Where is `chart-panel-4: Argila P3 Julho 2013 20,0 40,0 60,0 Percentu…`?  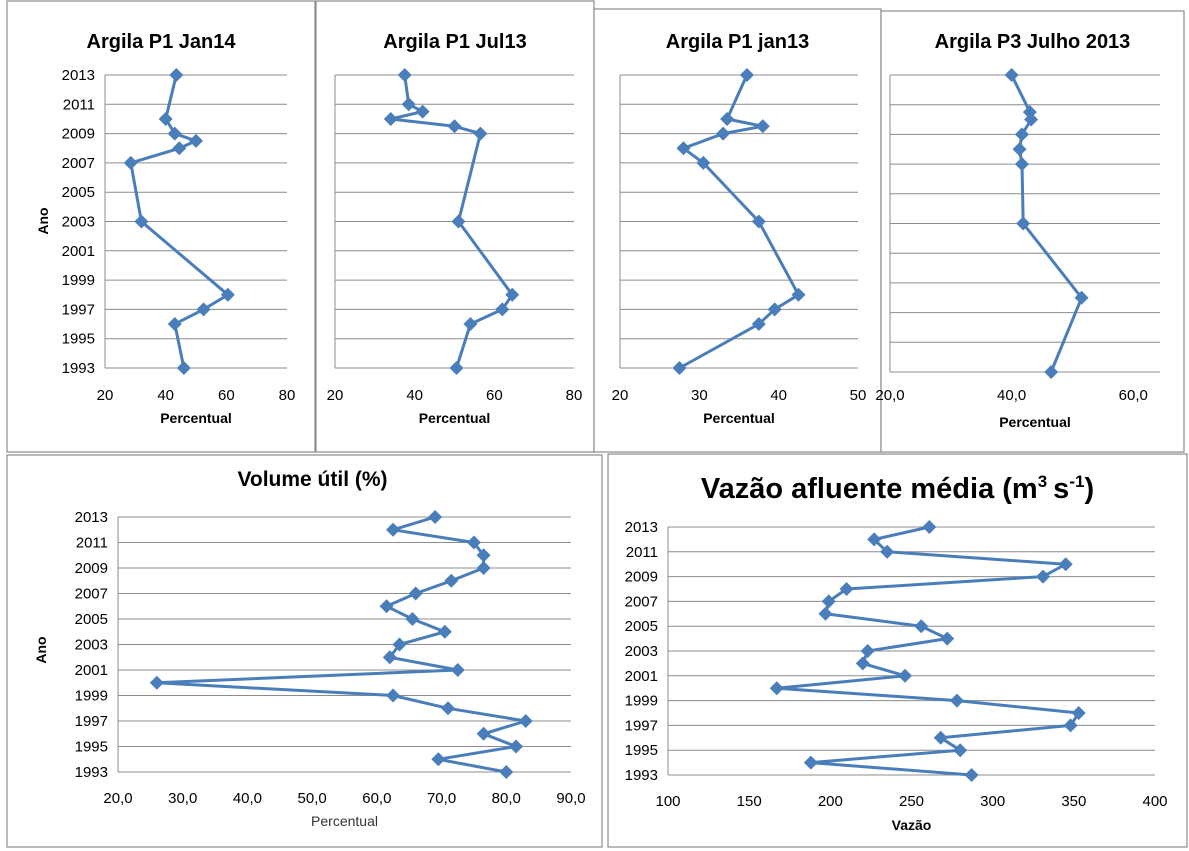
chart-panel-4: Argila P3 Julho 2013 20,0 40,0 60,0 Percentu… is located at coordinates (1030, 231).